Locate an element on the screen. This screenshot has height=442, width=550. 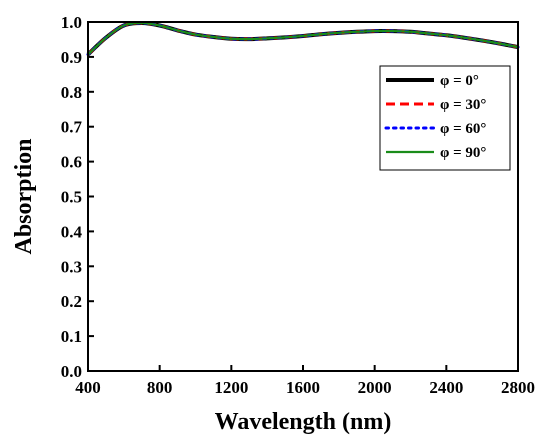
y-tick-label: 0.1 is located at coordinates (71, 336).